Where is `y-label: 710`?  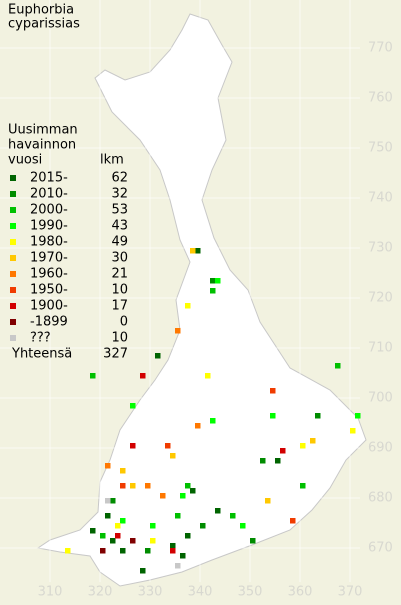
y-label: 710 is located at coordinates (380, 348).